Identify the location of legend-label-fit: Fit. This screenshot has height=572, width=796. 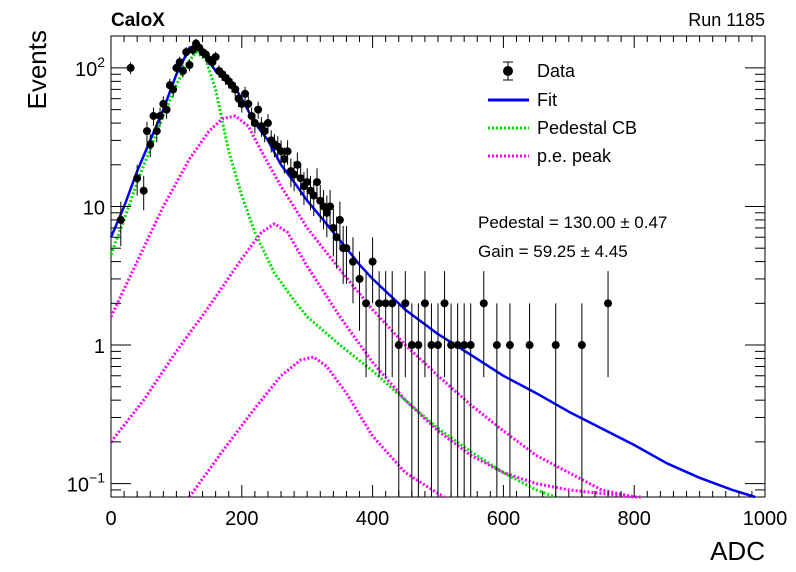
(547, 100).